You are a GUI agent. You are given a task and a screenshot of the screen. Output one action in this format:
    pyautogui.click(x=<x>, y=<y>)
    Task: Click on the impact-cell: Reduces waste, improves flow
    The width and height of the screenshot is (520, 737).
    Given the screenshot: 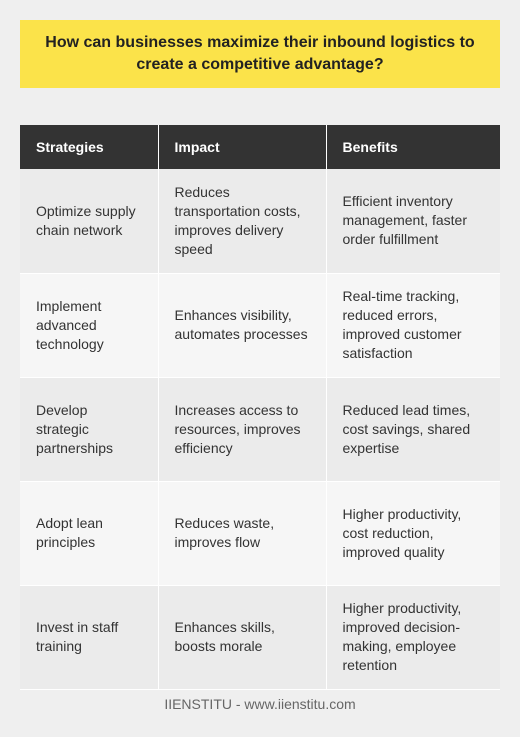 What is the action you would take?
    pyautogui.click(x=242, y=533)
    